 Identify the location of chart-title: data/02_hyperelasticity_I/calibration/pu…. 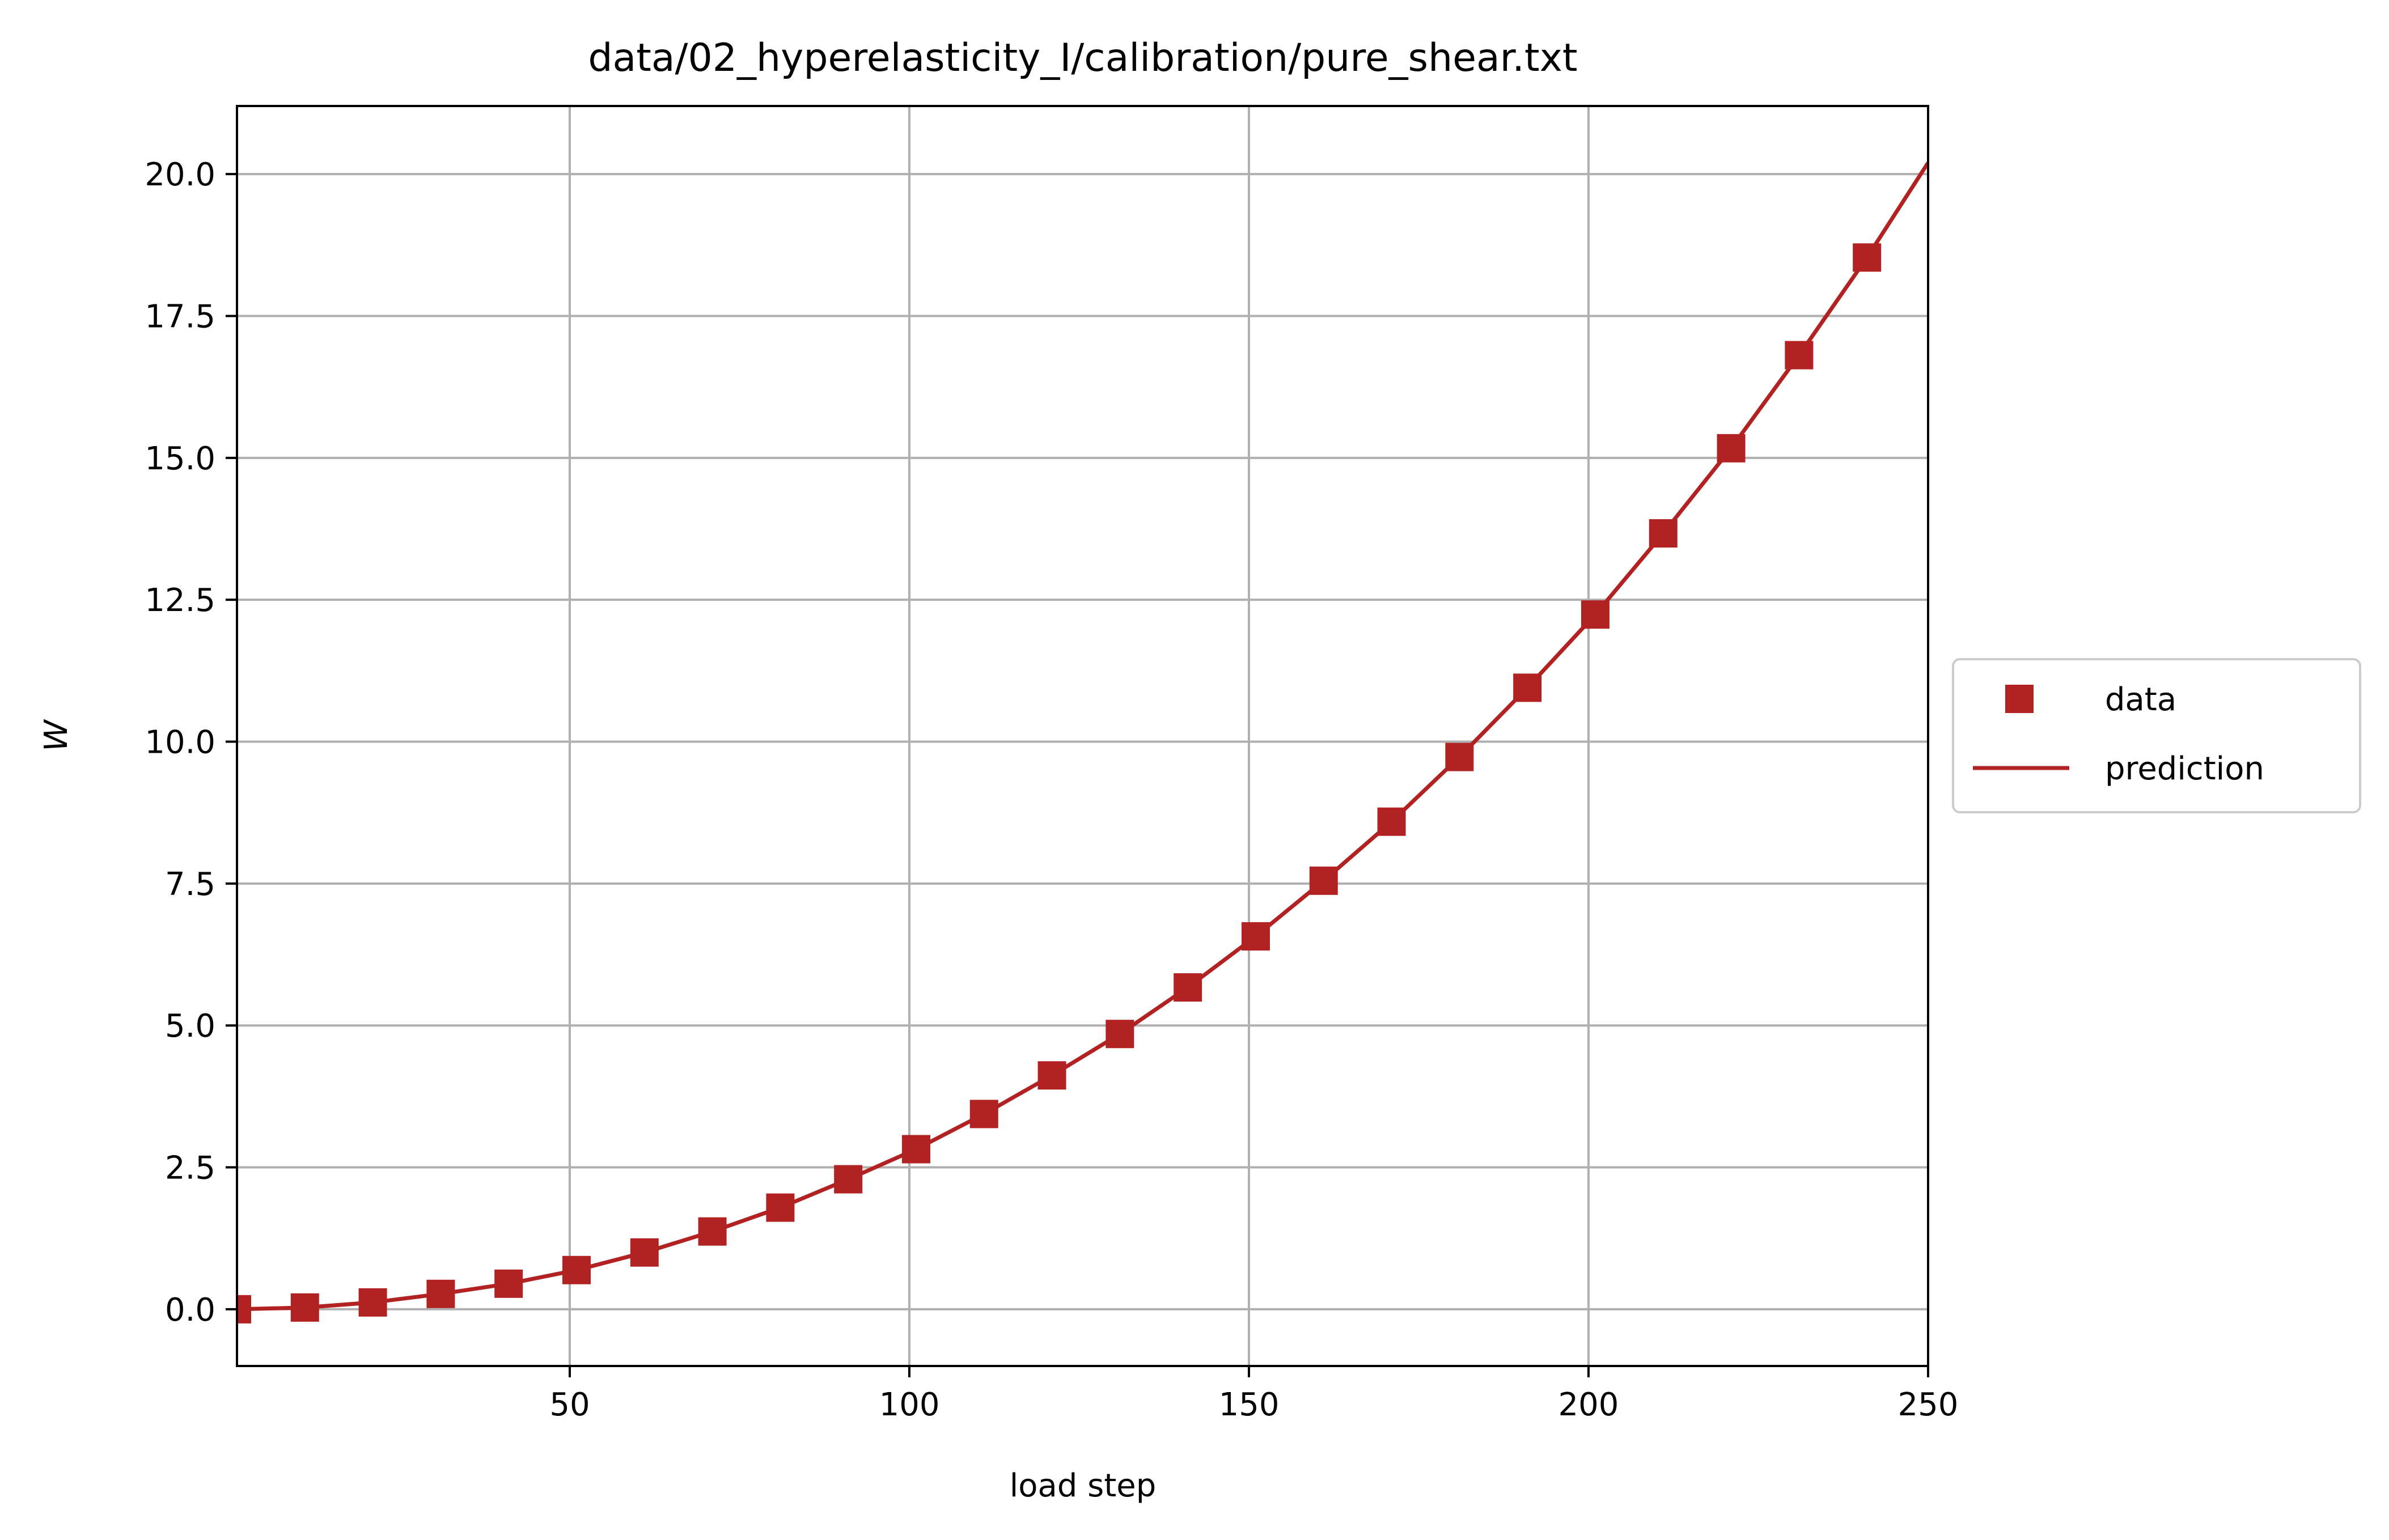
(1082, 58).